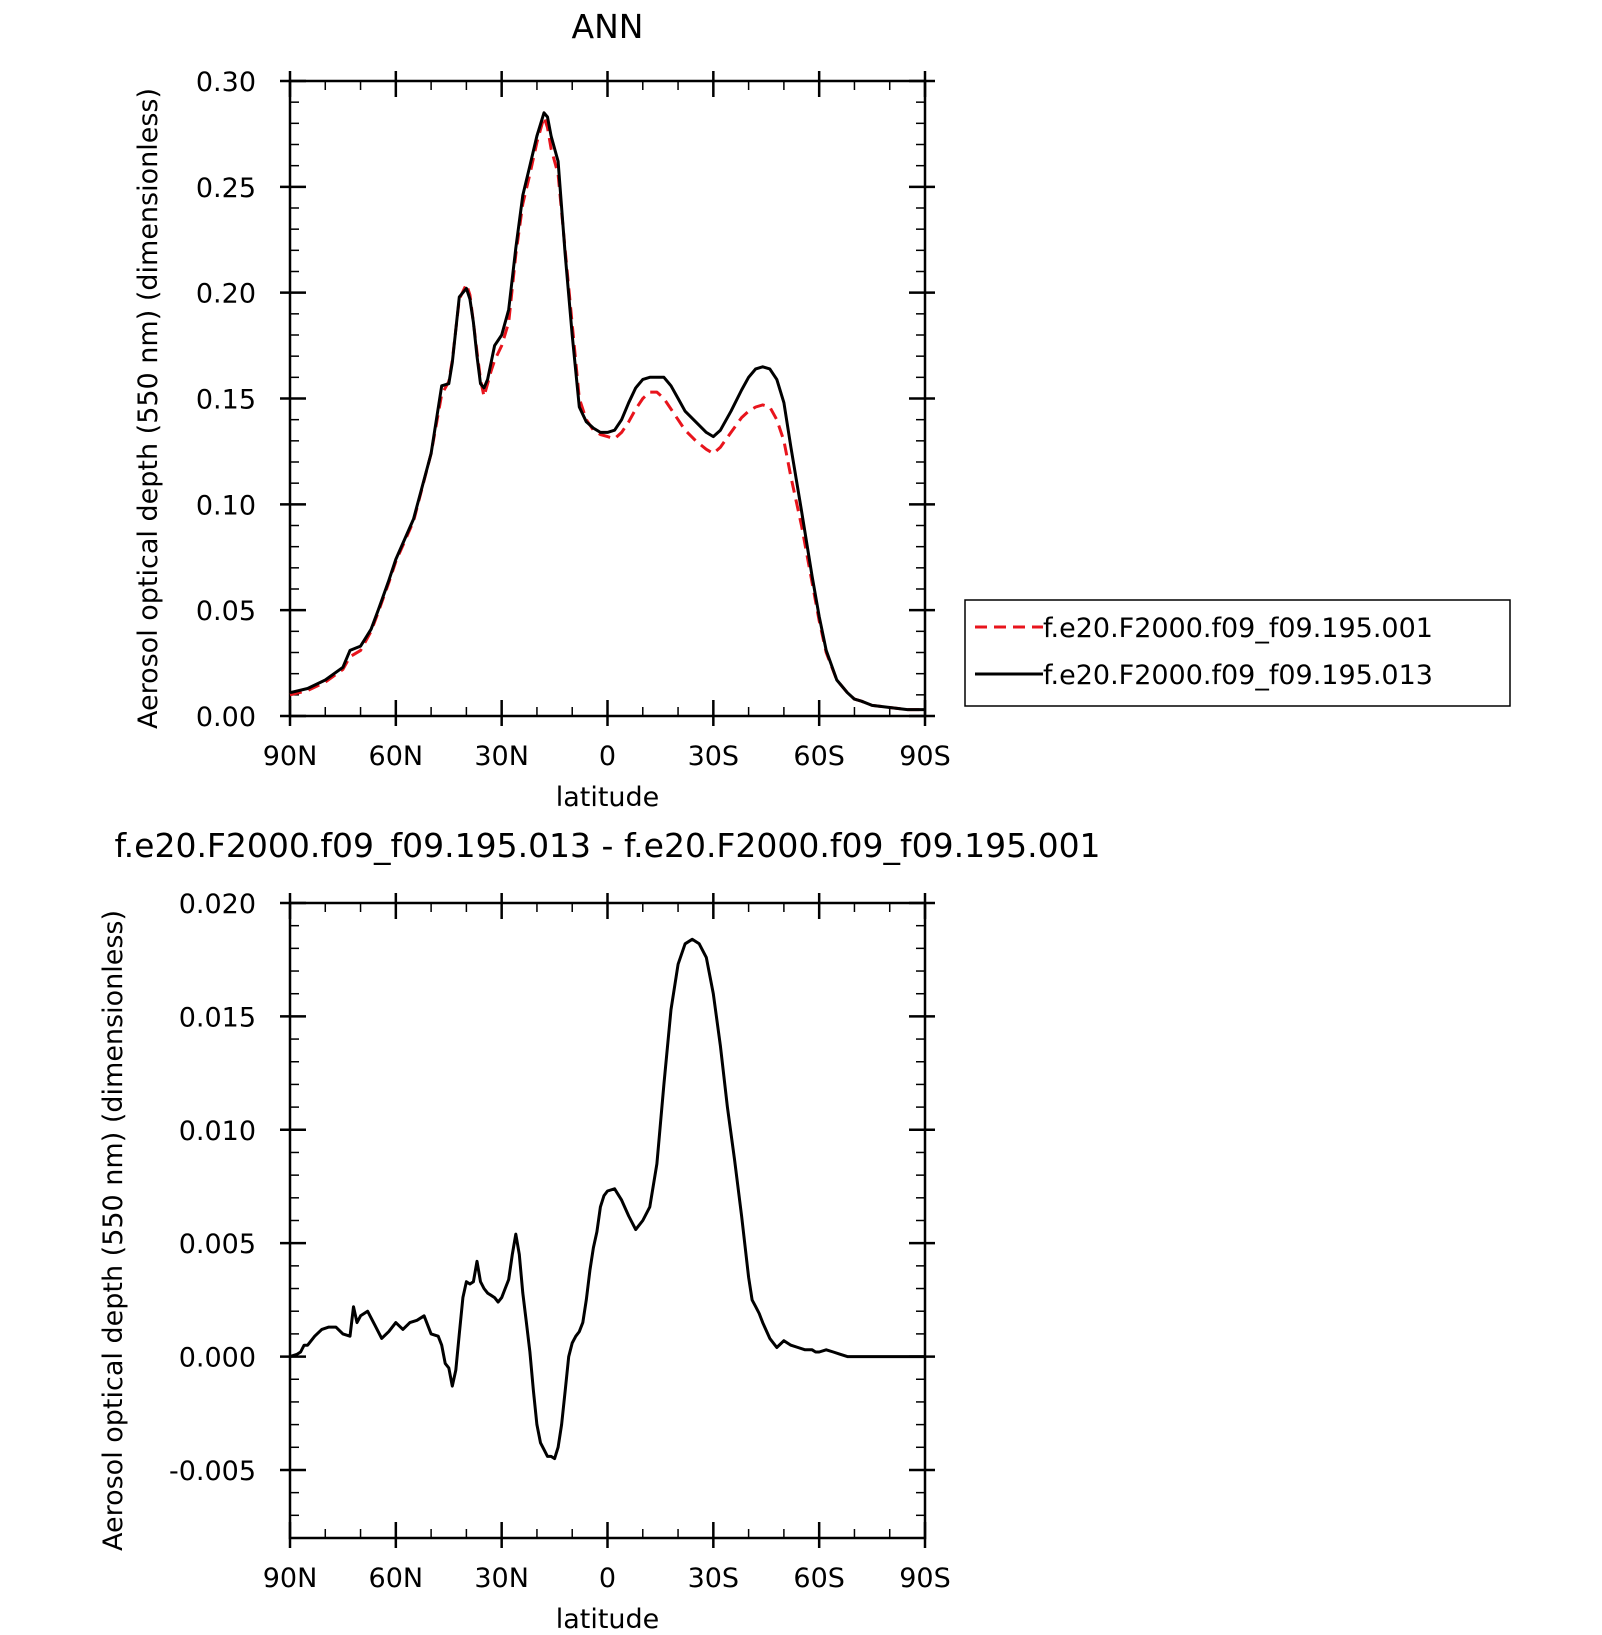 The width and height of the screenshot is (1602, 1635). What do you see at coordinates (217, 1017) in the screenshot?
I see `y-tick-label: 0.015` at bounding box center [217, 1017].